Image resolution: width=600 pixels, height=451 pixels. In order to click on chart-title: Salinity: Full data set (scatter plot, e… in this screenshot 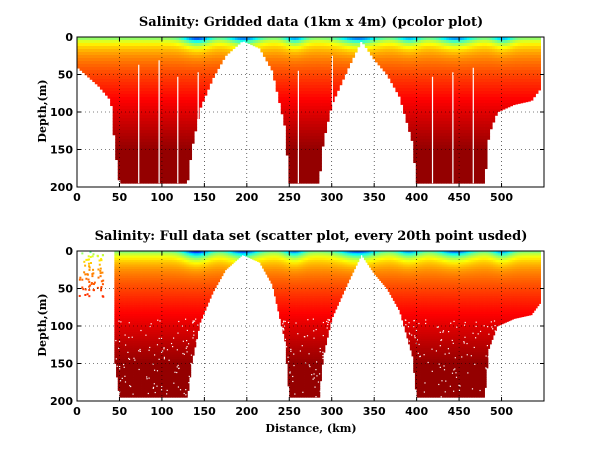, I will do `click(311, 236)`.